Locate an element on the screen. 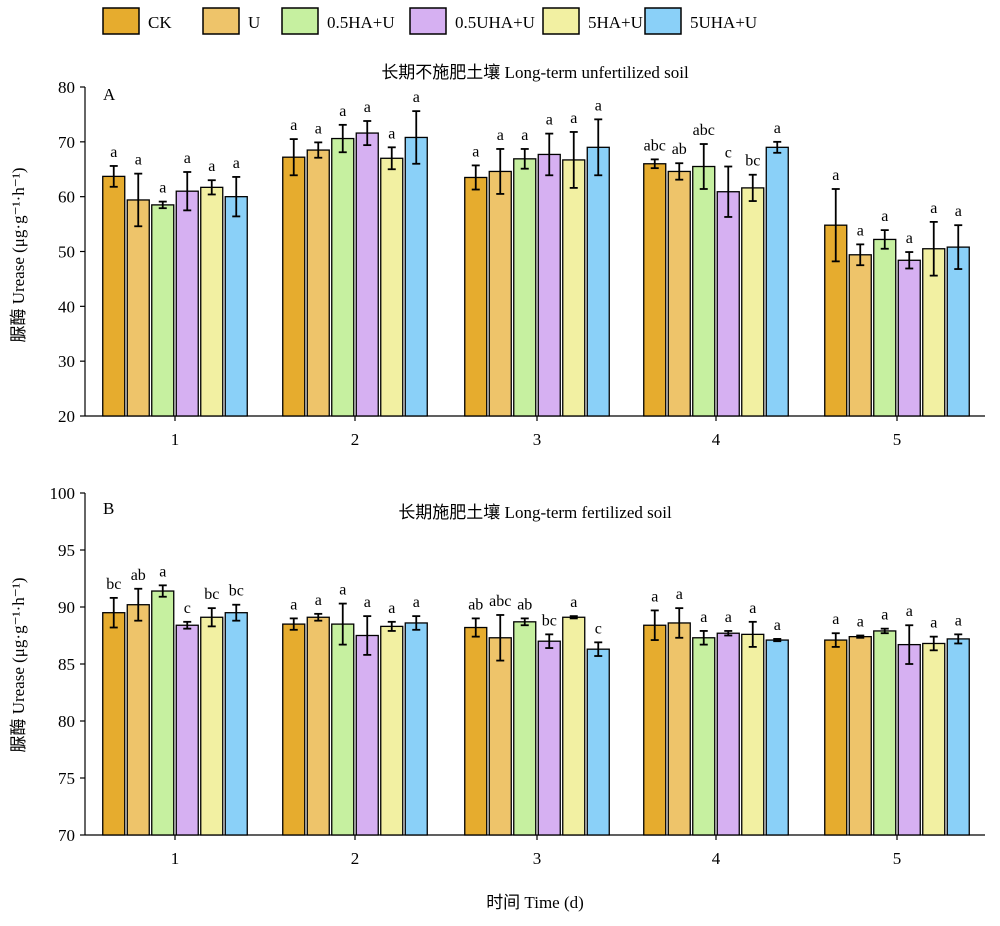  legend-label: 0.5UHA+U is located at coordinates (495, 22).